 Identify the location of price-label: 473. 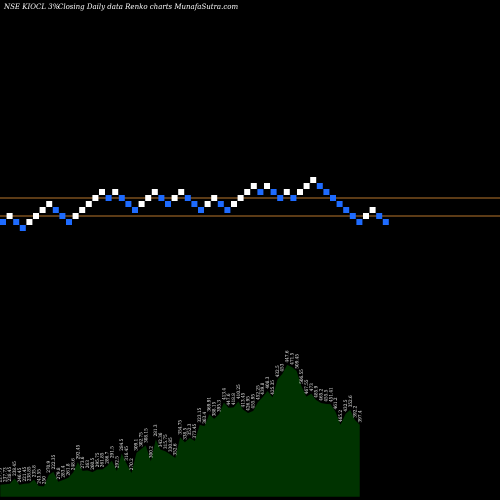
(311, 387).